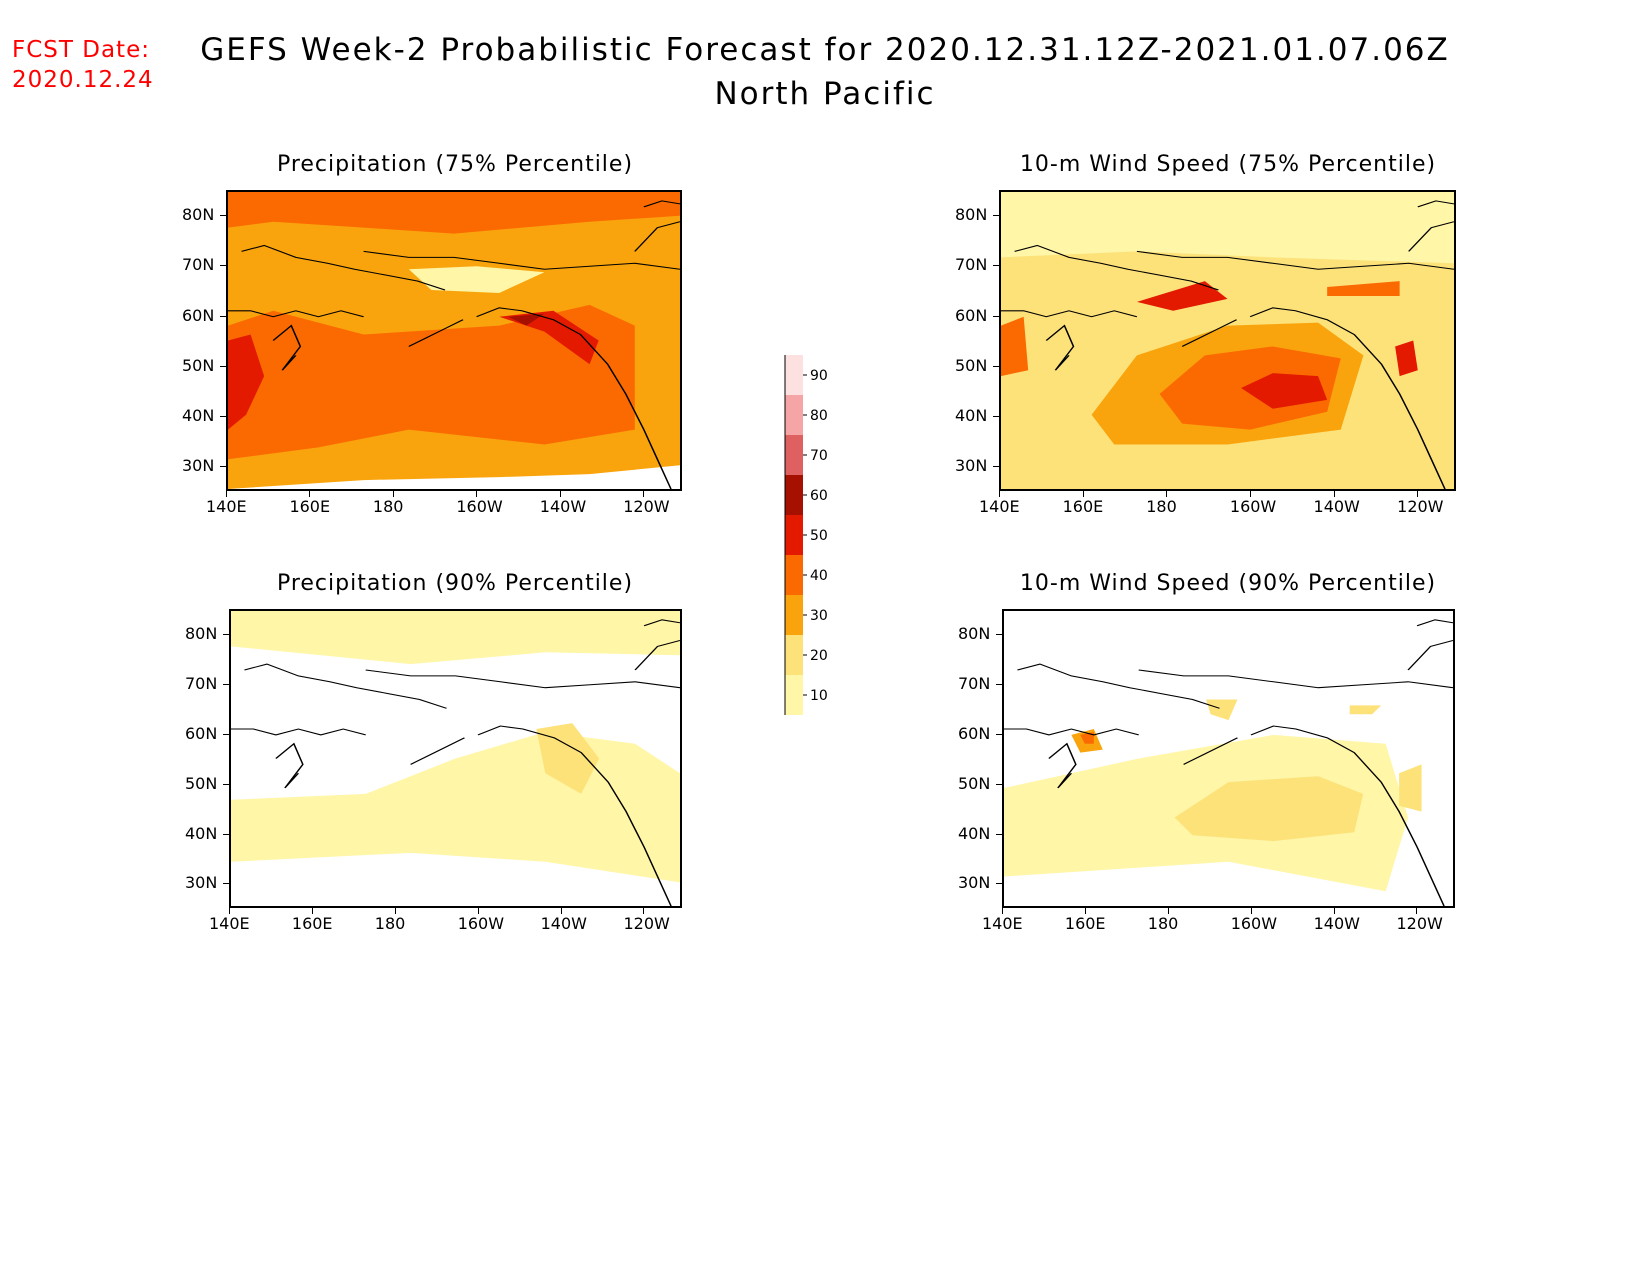 The image size is (1650, 1275). What do you see at coordinates (819, 616) in the screenshot?
I see `colorbar-label: 30` at bounding box center [819, 616].